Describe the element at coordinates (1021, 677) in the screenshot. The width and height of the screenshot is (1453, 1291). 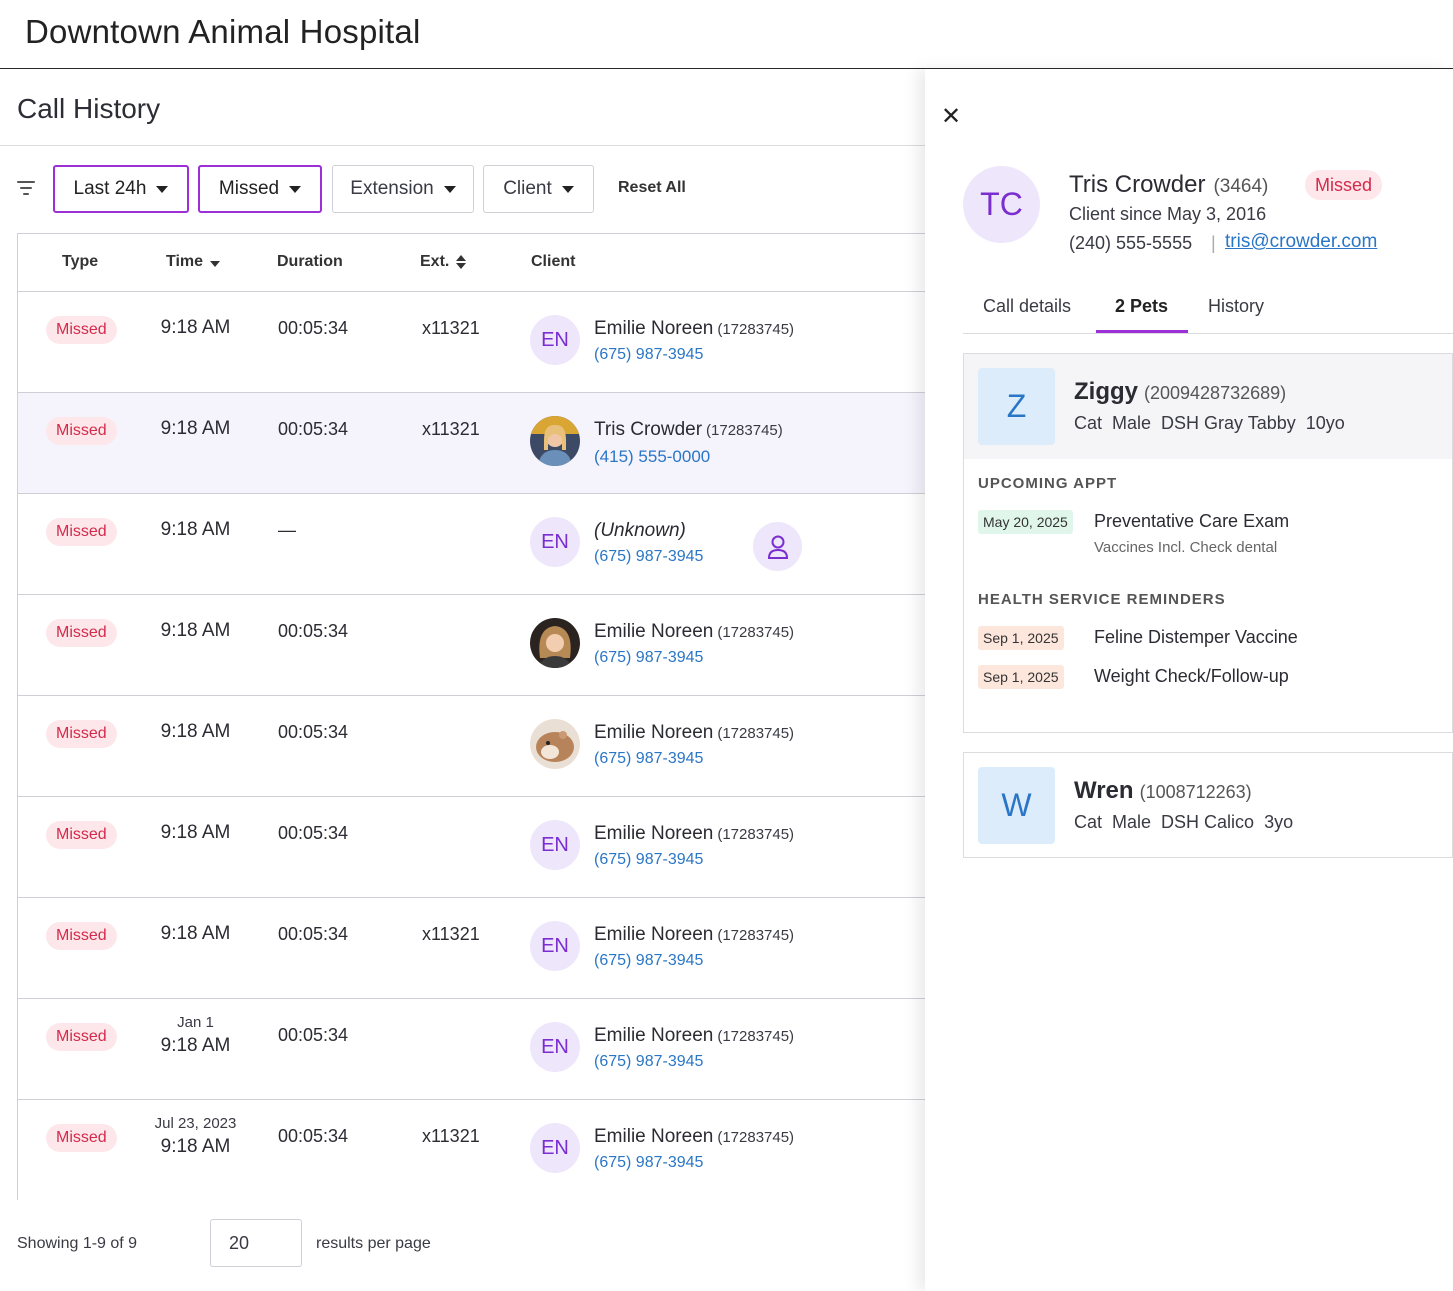
I see `reminder-date: Sep 1, 2025` at that location.